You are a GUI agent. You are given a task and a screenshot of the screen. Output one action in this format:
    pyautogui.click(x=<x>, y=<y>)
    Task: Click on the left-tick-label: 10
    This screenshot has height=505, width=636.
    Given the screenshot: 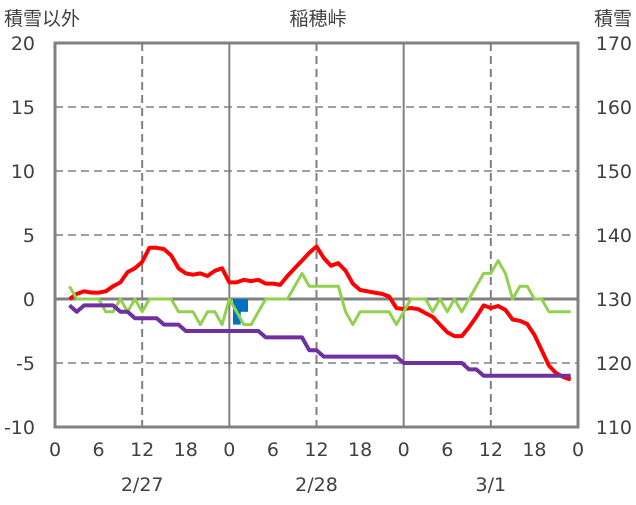 What is the action you would take?
    pyautogui.click(x=23, y=172)
    